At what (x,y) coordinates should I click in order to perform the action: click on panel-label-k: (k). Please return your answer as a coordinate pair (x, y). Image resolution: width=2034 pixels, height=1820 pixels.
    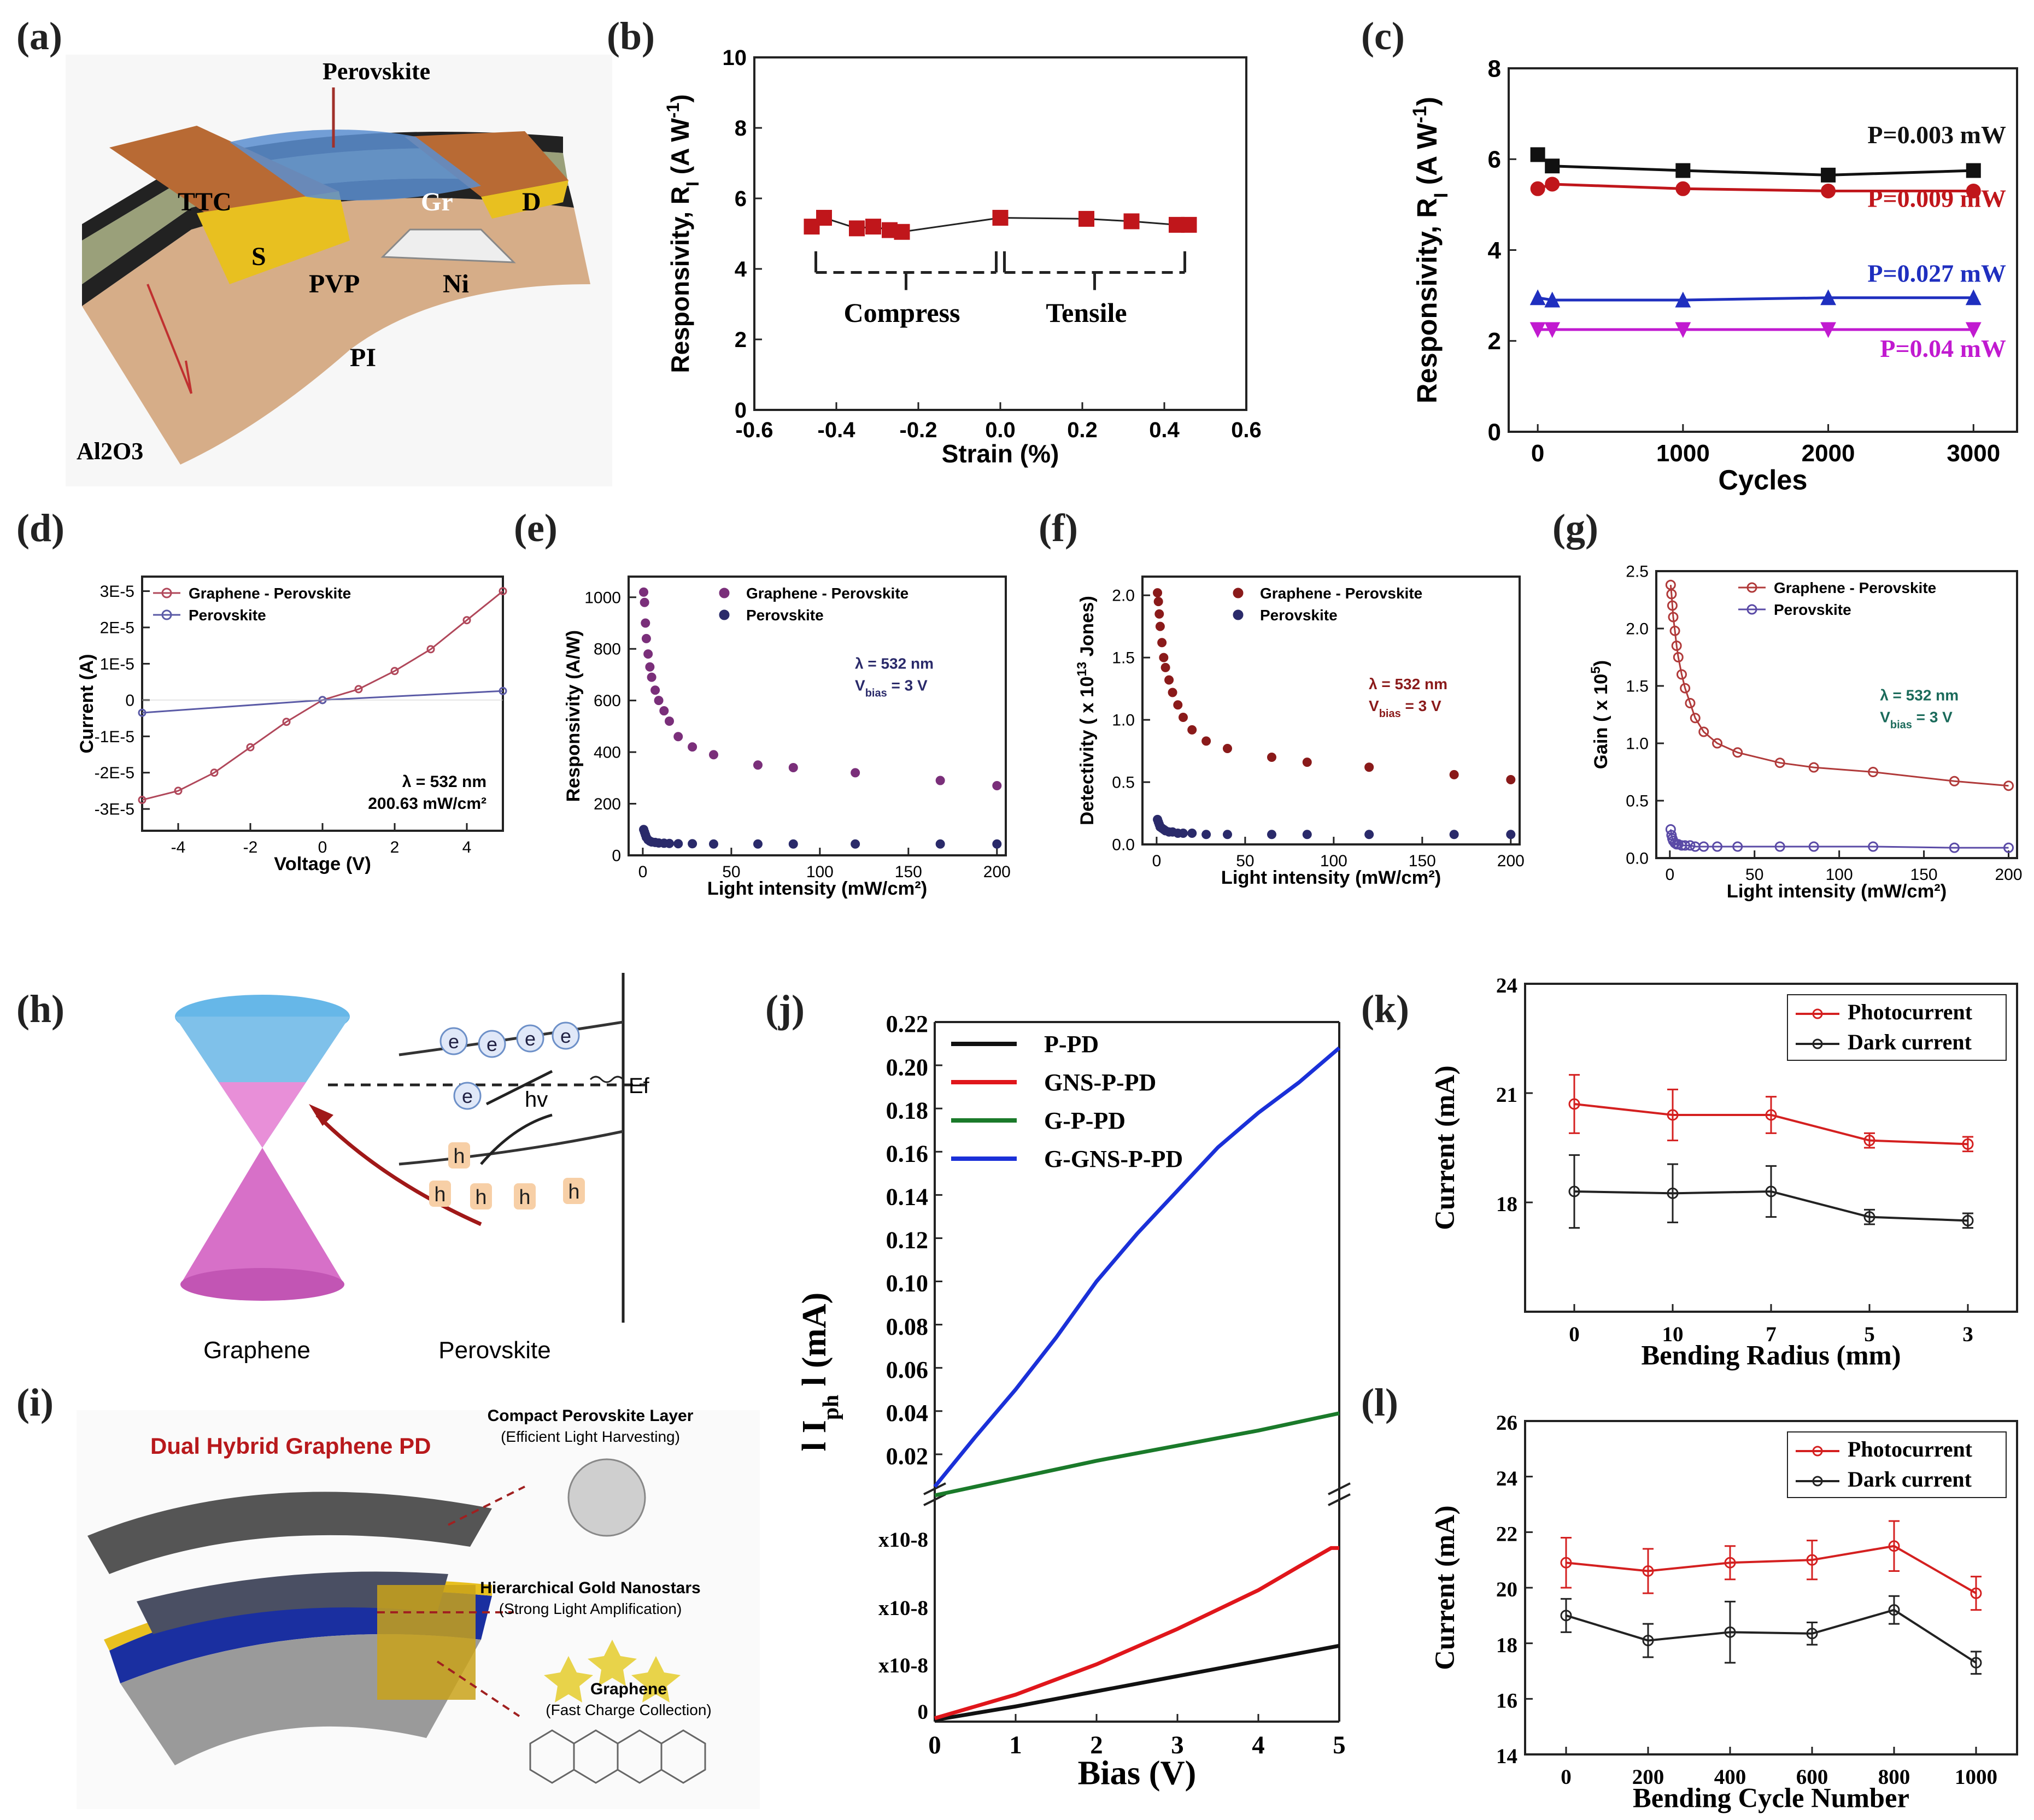
    Looking at the image, I should click on (1385, 1009).